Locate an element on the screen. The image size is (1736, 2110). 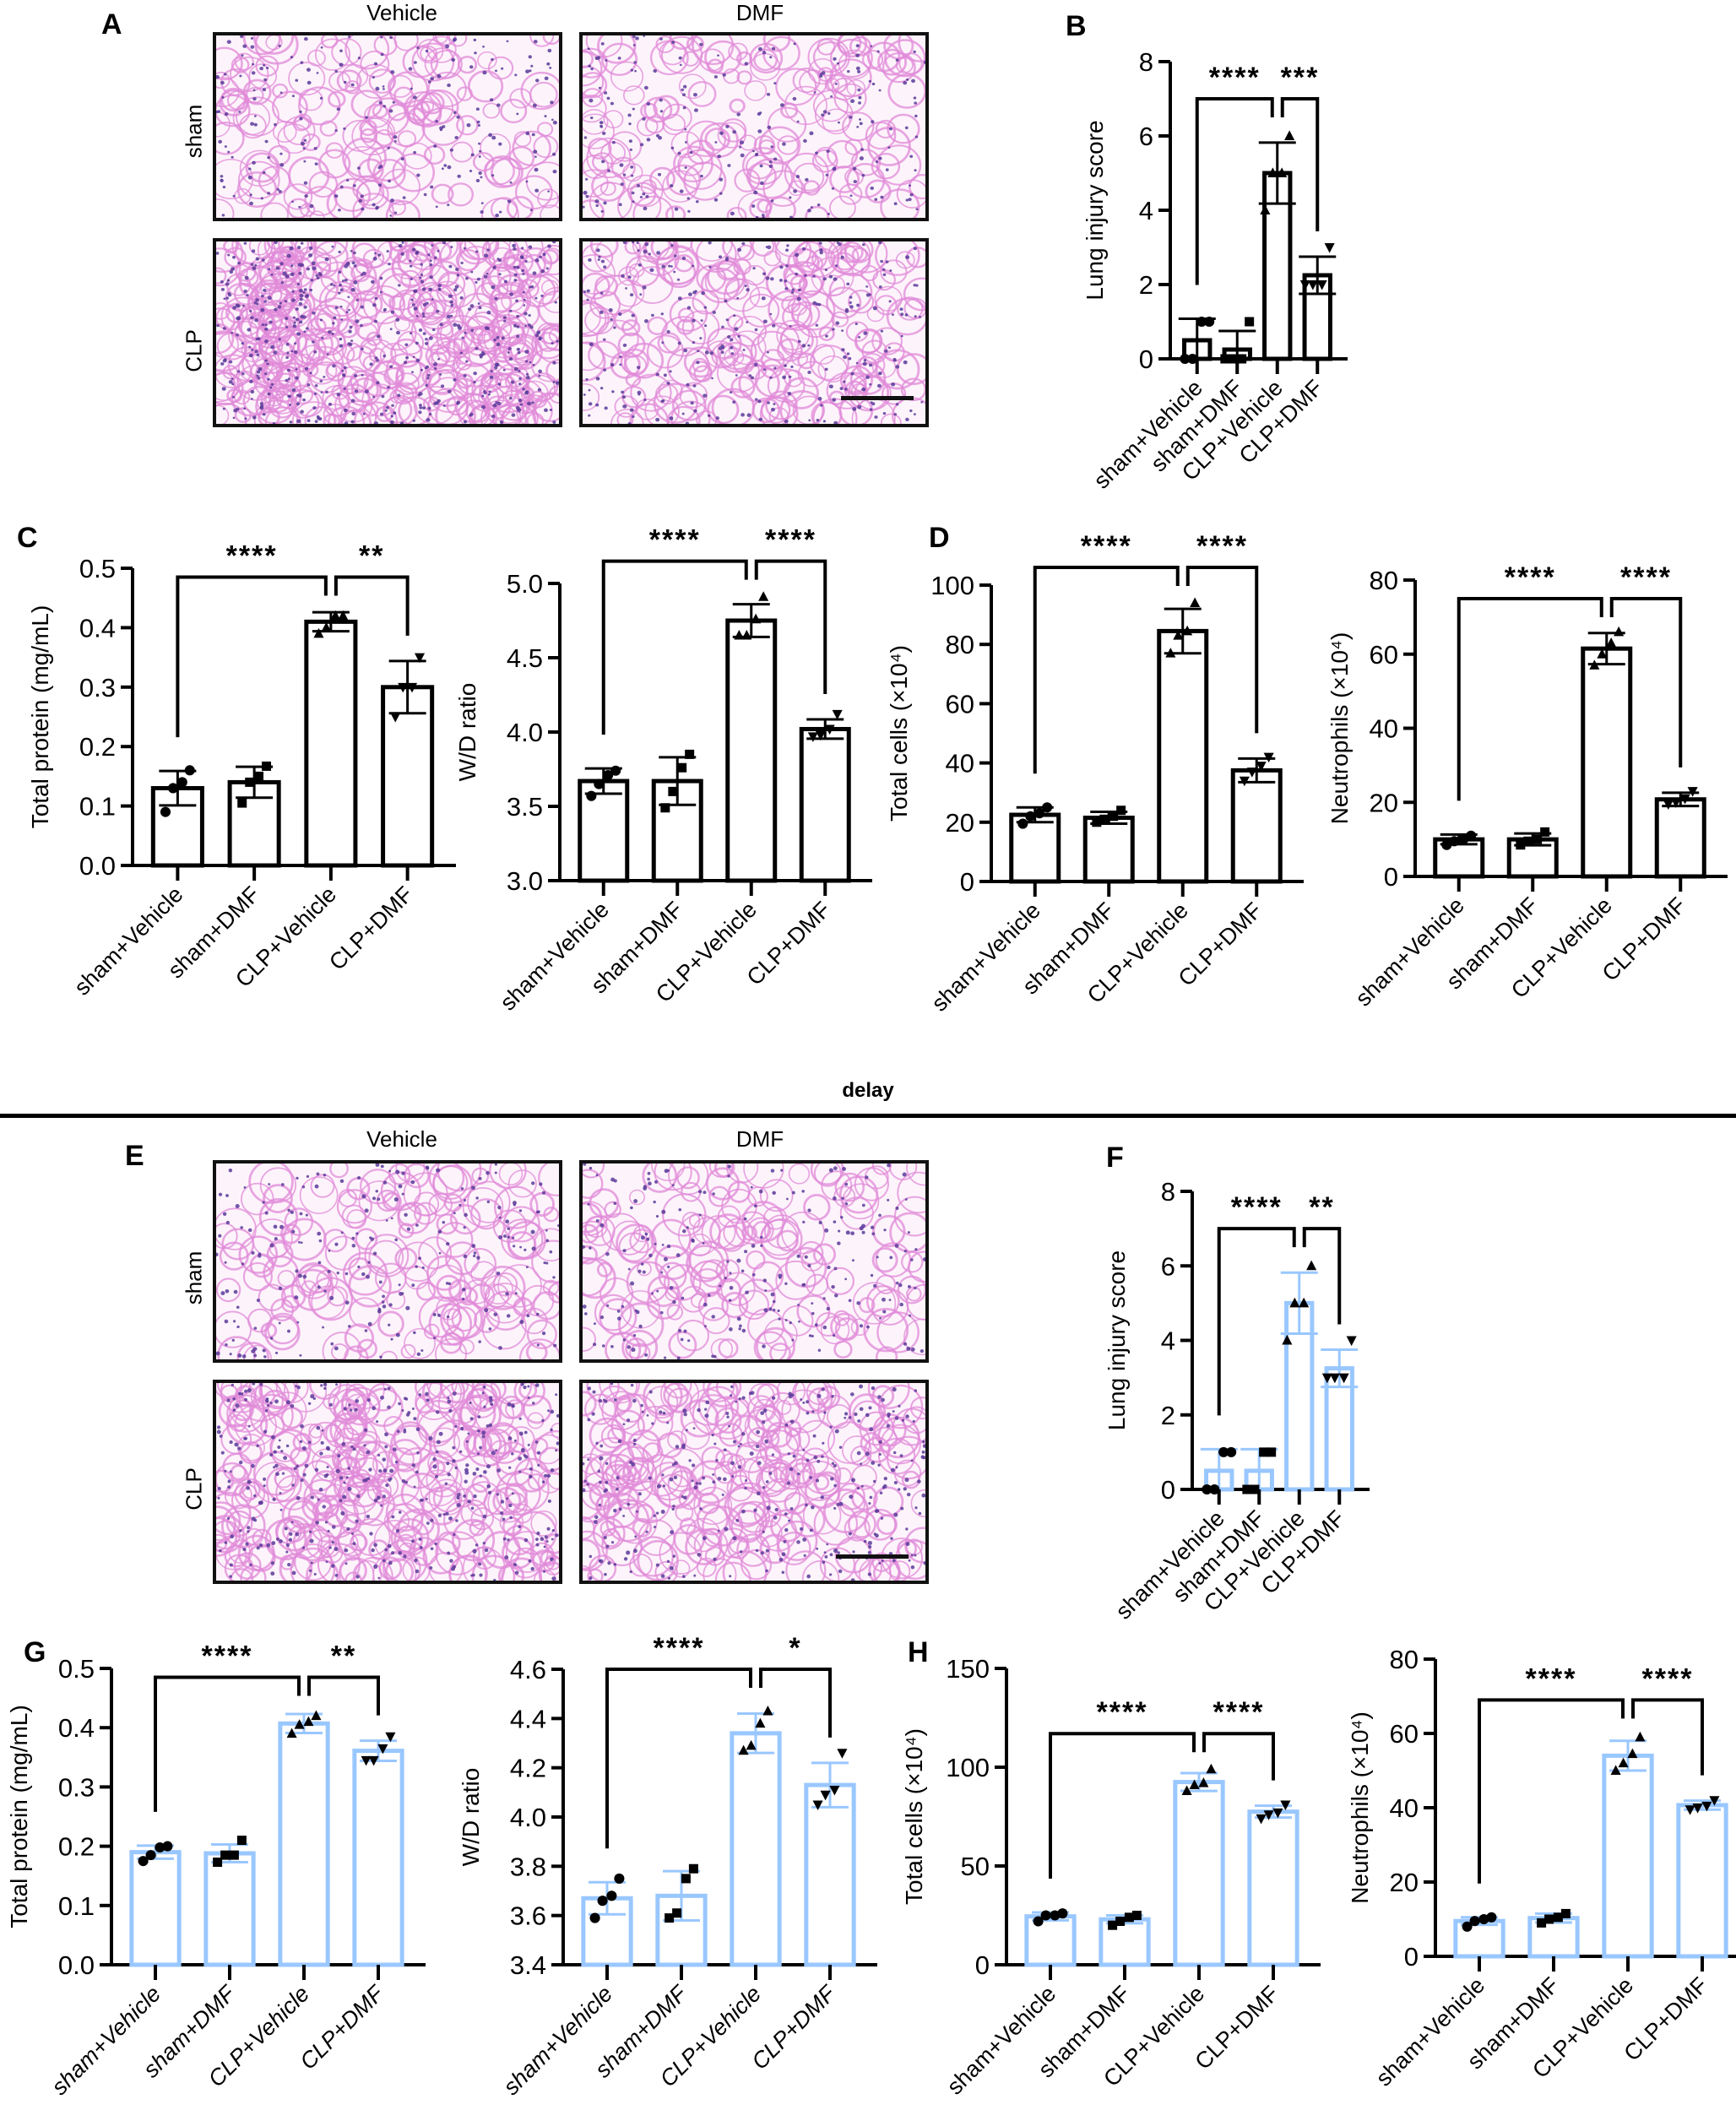
panel-letter-e: E is located at coordinates (134, 1156).